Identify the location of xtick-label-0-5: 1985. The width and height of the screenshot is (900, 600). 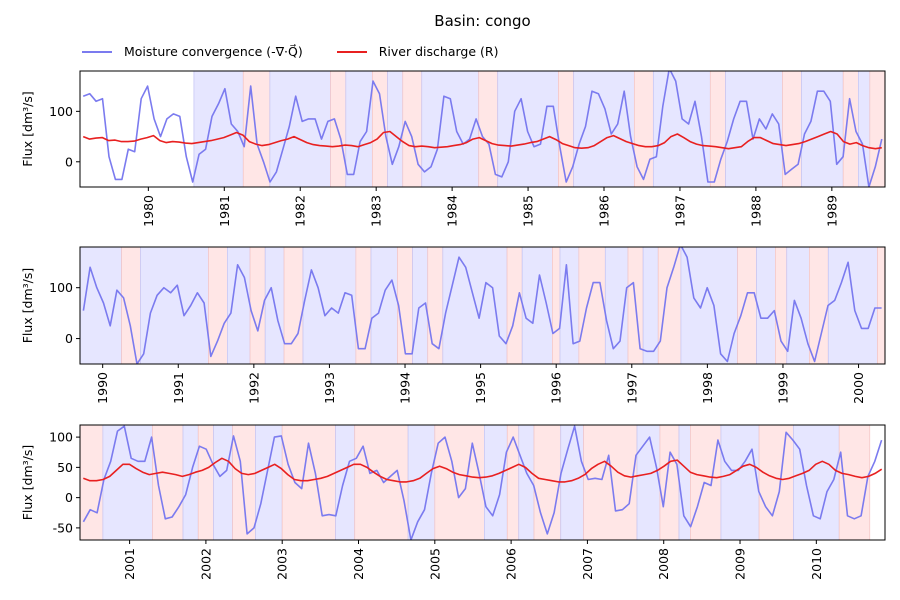
(528, 211).